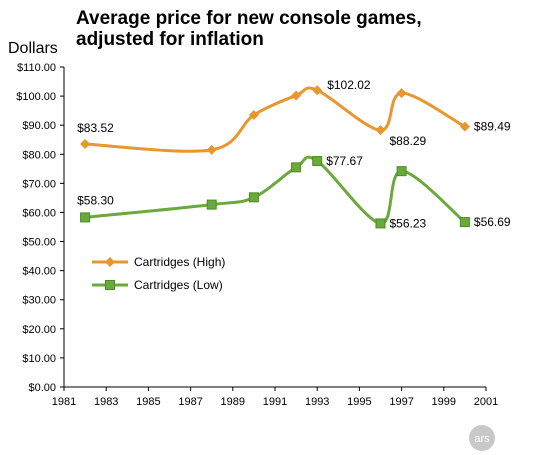 Image resolution: width=540 pixels, height=455 pixels. Describe the element at coordinates (42, 388) in the screenshot. I see `y-tick-label: $0.00` at that location.